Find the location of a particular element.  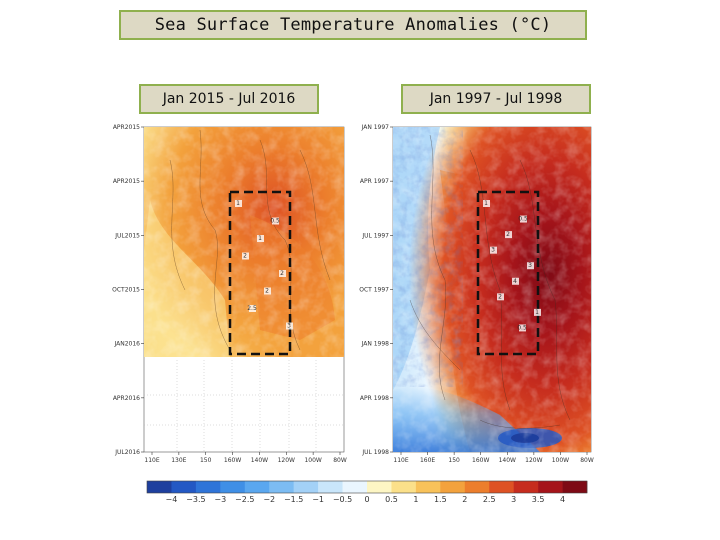

x-tick-label: 110E is located at coordinates (400, 460).